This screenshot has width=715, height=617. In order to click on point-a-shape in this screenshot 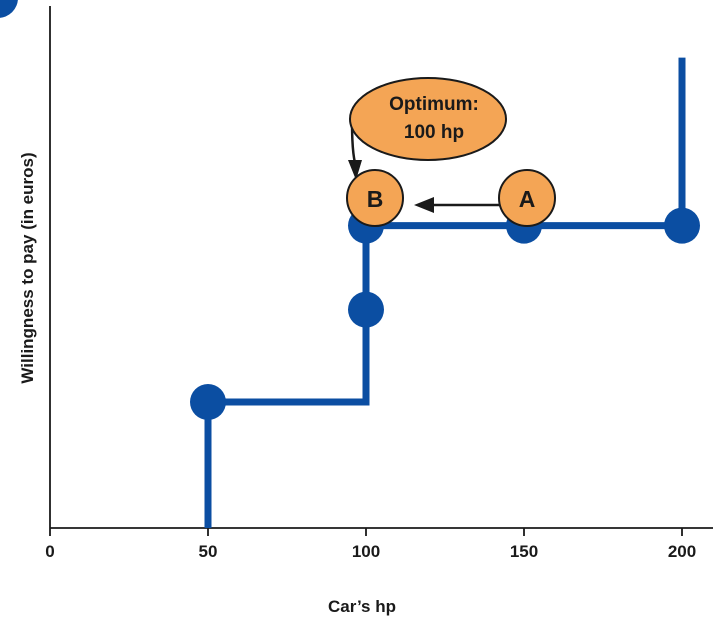, I will do `click(527, 198)`.